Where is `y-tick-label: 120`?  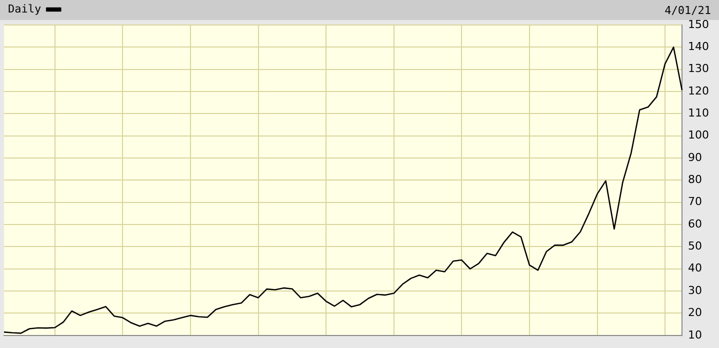 y-tick-label: 120 is located at coordinates (699, 91).